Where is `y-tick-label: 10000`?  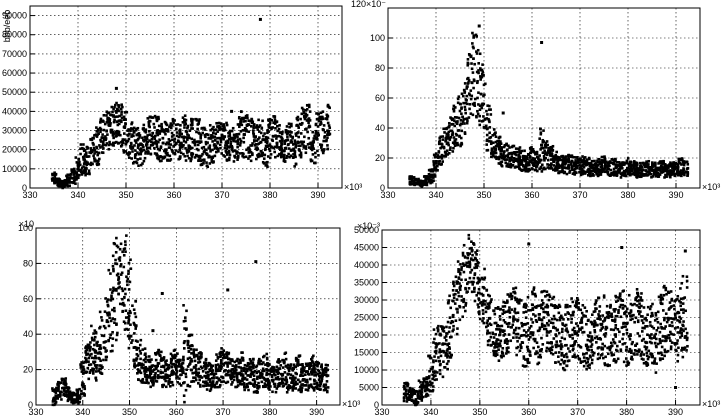
y-tick-label: 10000 is located at coordinates (14, 169).